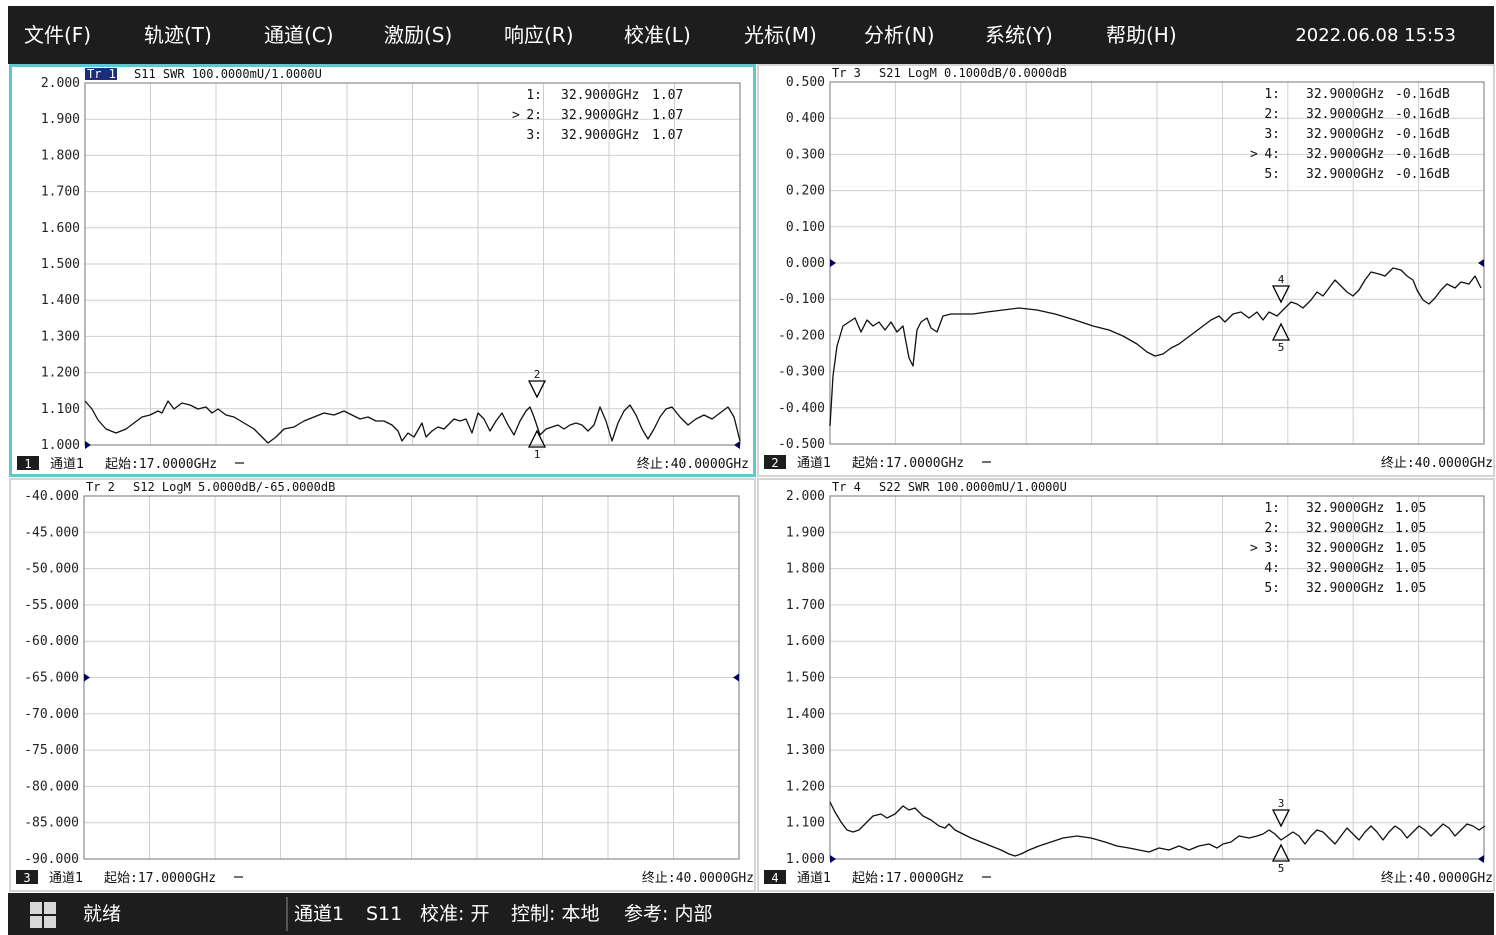 The width and height of the screenshot is (1496, 935). I want to click on channel-number-badge: 3, so click(26, 878).